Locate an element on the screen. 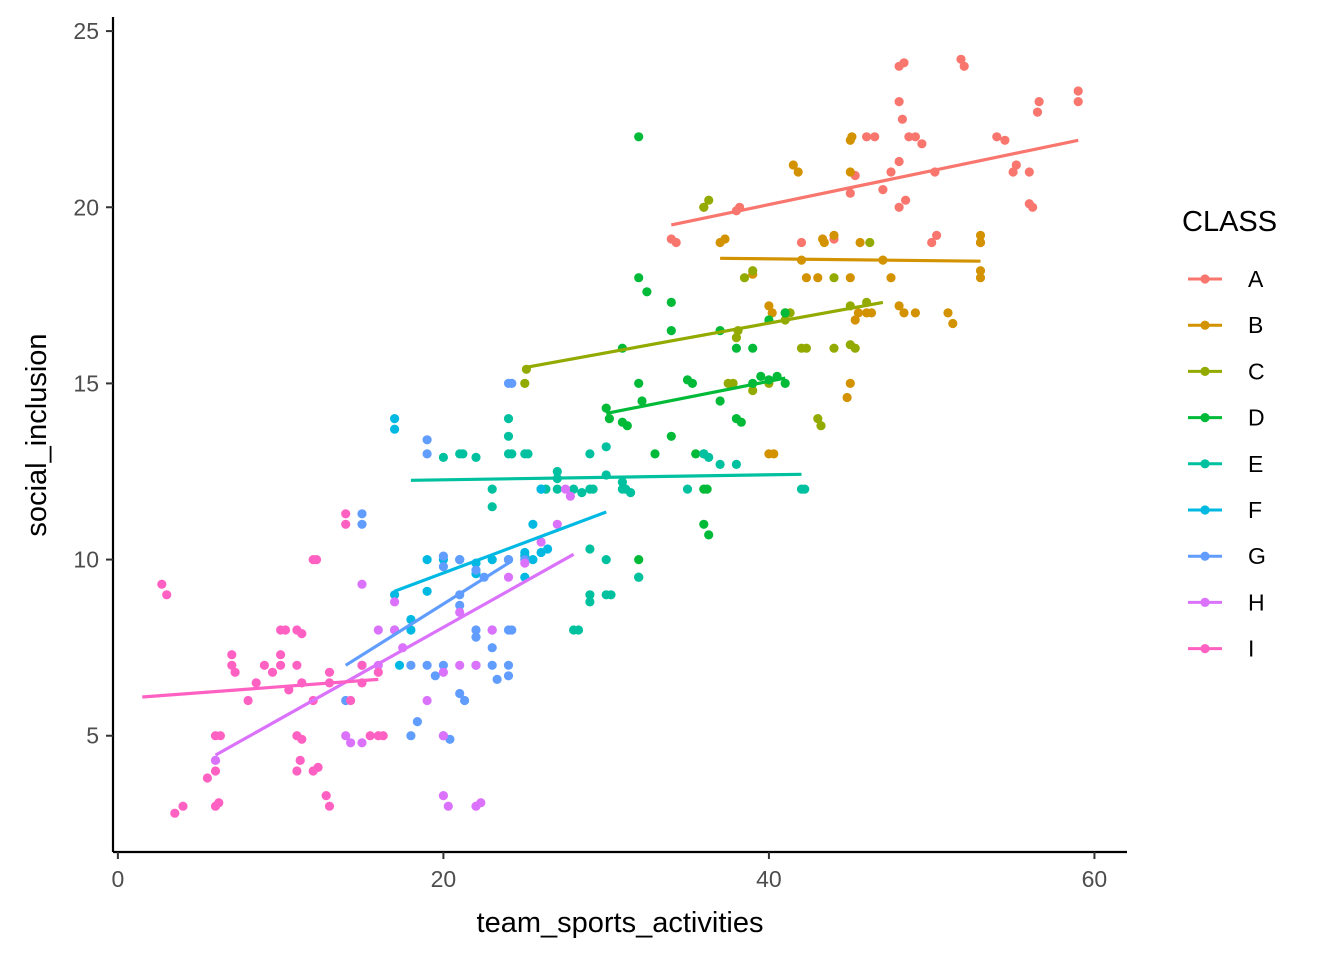  y-tick-label: 10 is located at coordinates (86, 560).